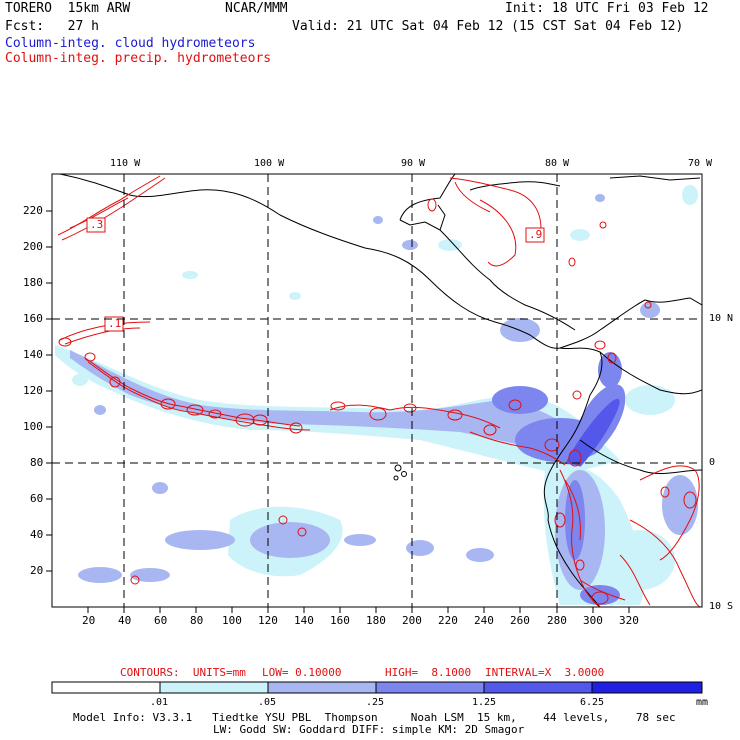  I want to click on x-label: 40, so click(125, 620).